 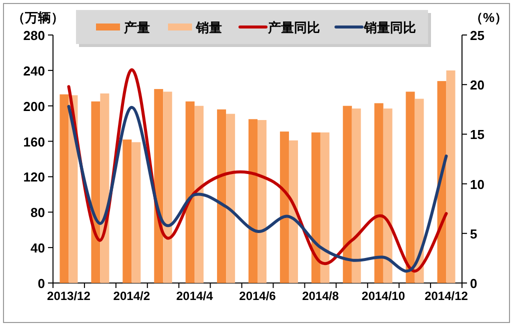 I want to click on y2-axis-title: （%）, so click(x=489, y=17).